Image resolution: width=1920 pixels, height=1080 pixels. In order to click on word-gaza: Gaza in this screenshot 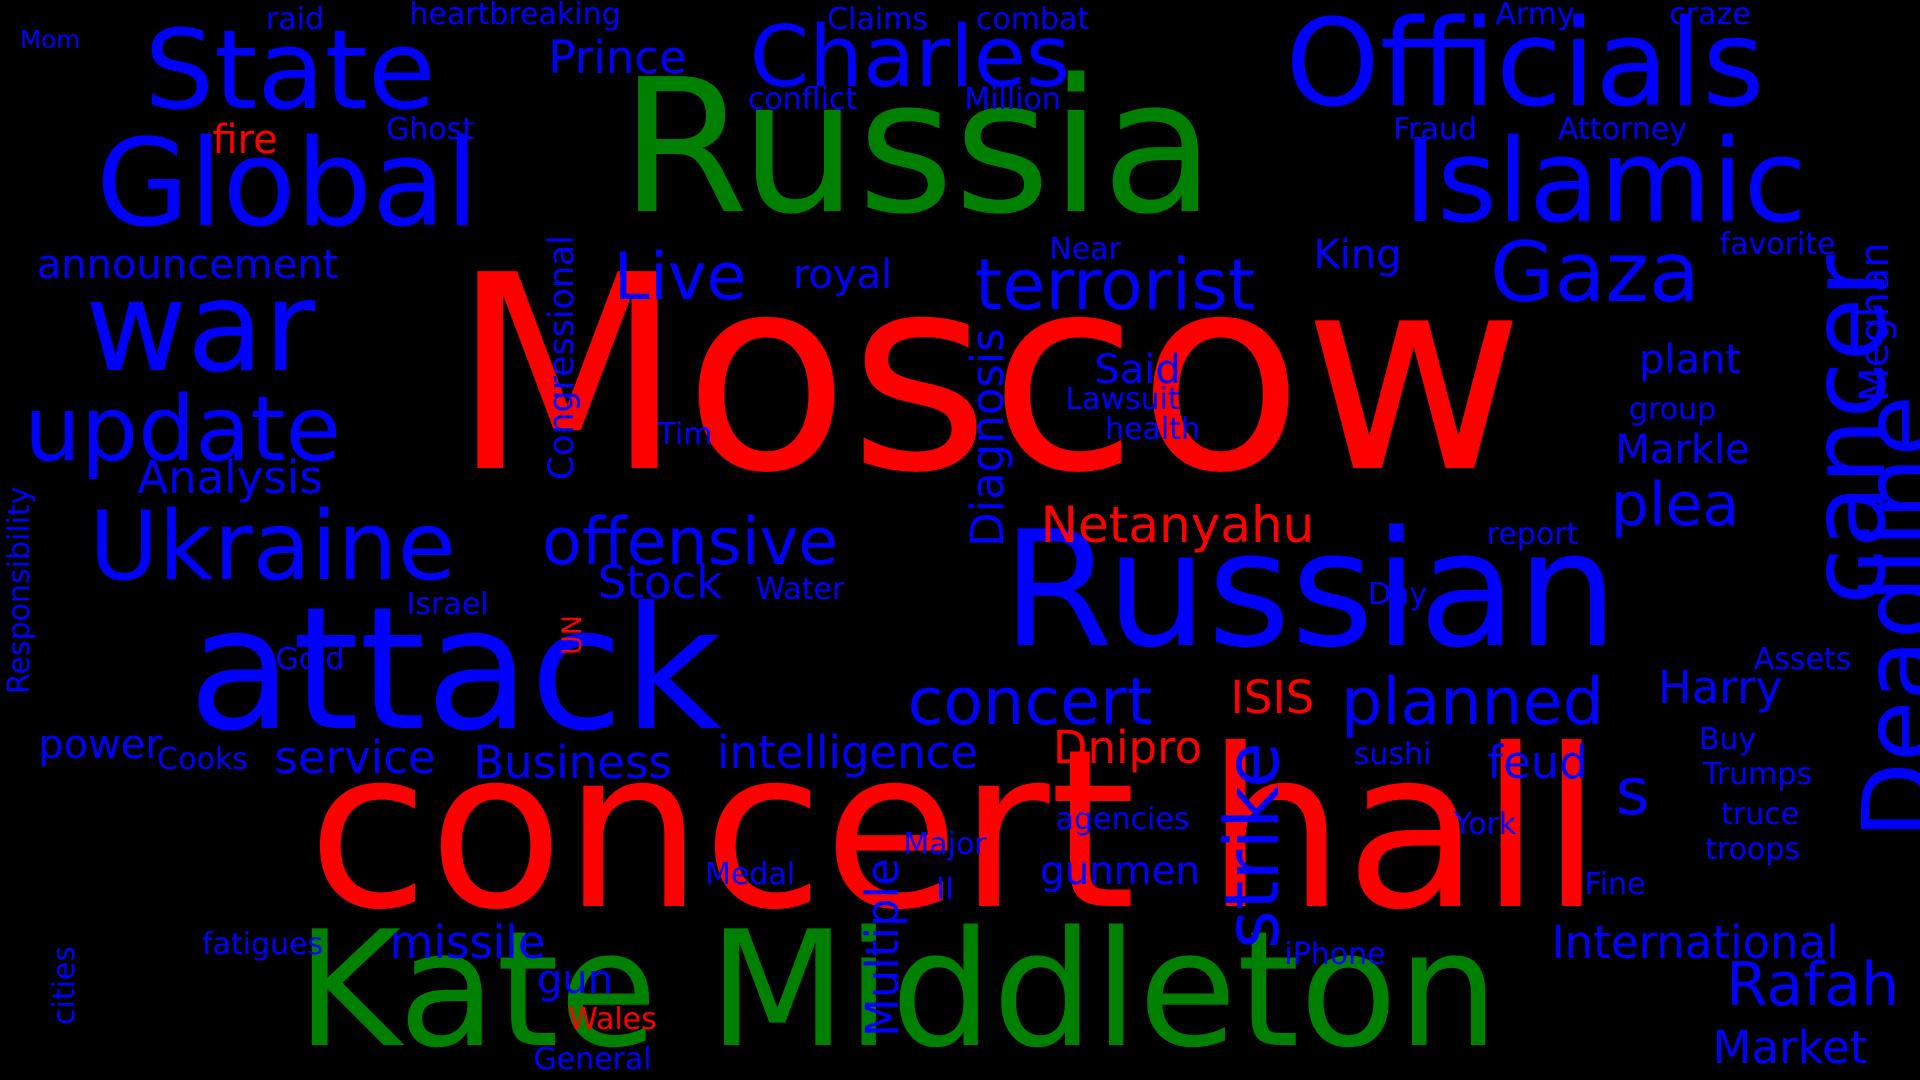, I will do `click(1595, 272)`.